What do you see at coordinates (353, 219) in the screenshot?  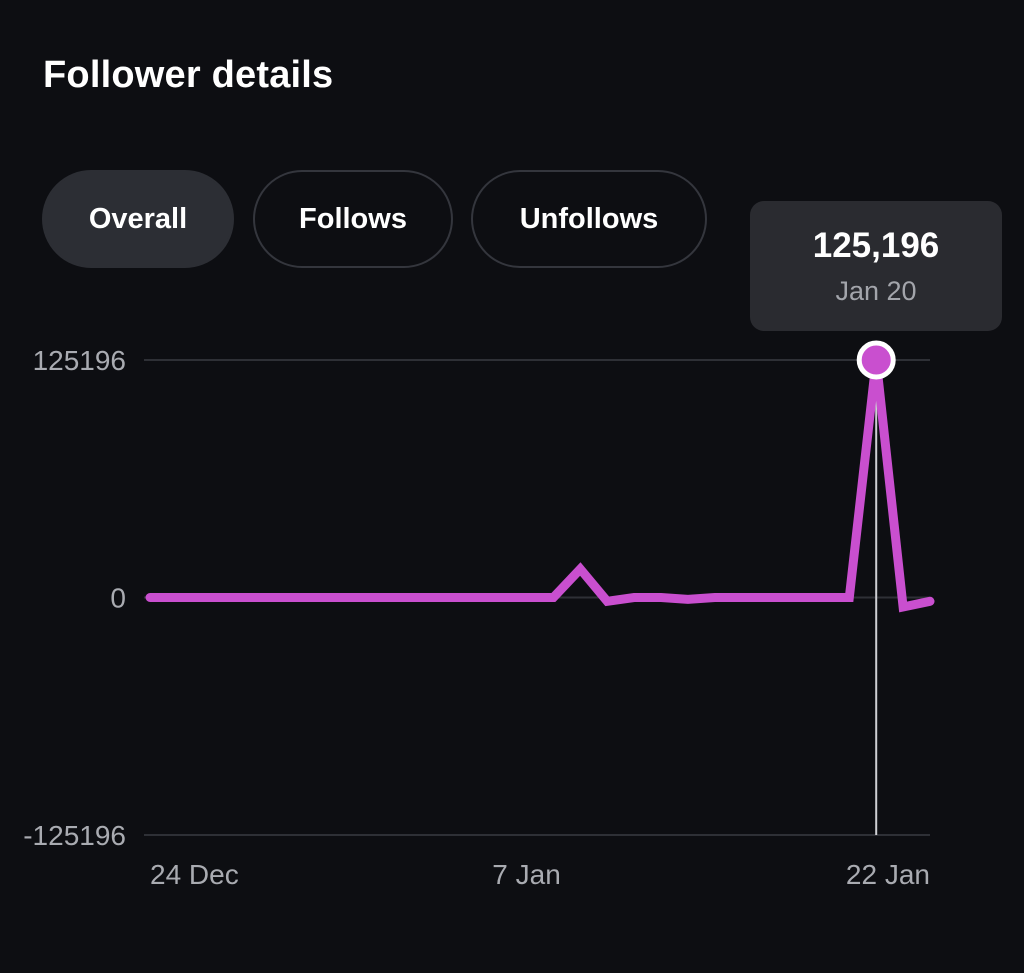 I see `tab-follows: Follows` at bounding box center [353, 219].